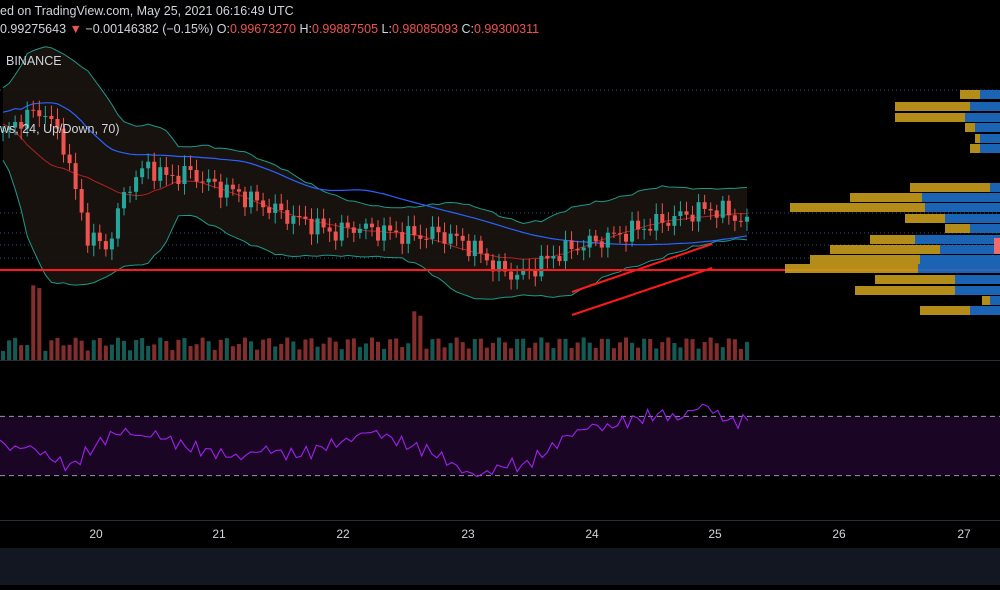  I want to click on volume-profile-row-12-up, so click(970, 249).